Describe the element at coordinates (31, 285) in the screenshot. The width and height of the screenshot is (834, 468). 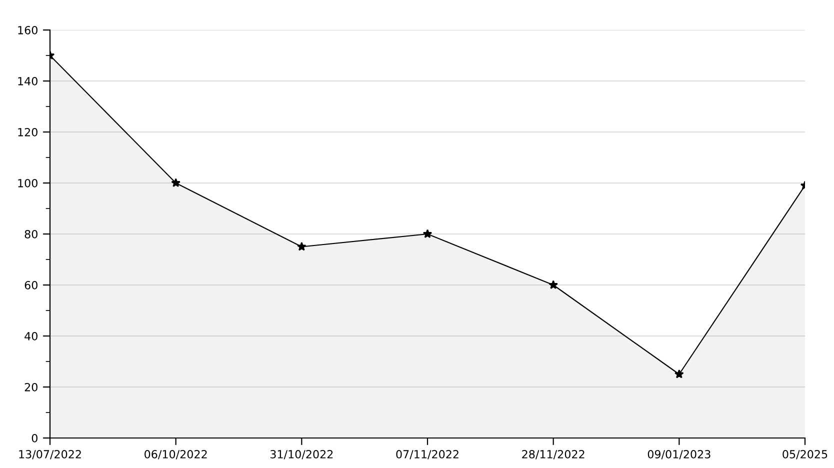
I see `y-tick-label: 60` at that location.